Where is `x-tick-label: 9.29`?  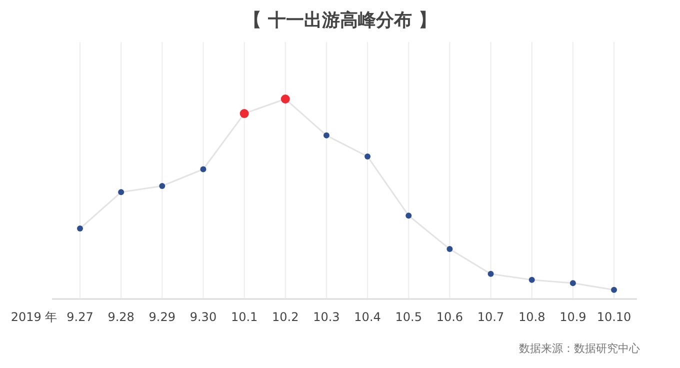 x-tick-label: 9.29 is located at coordinates (162, 317).